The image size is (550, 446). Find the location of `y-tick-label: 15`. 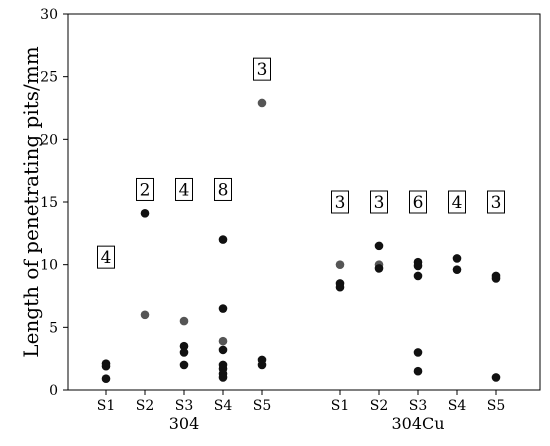

y-tick-label: 15 is located at coordinates (49, 203).